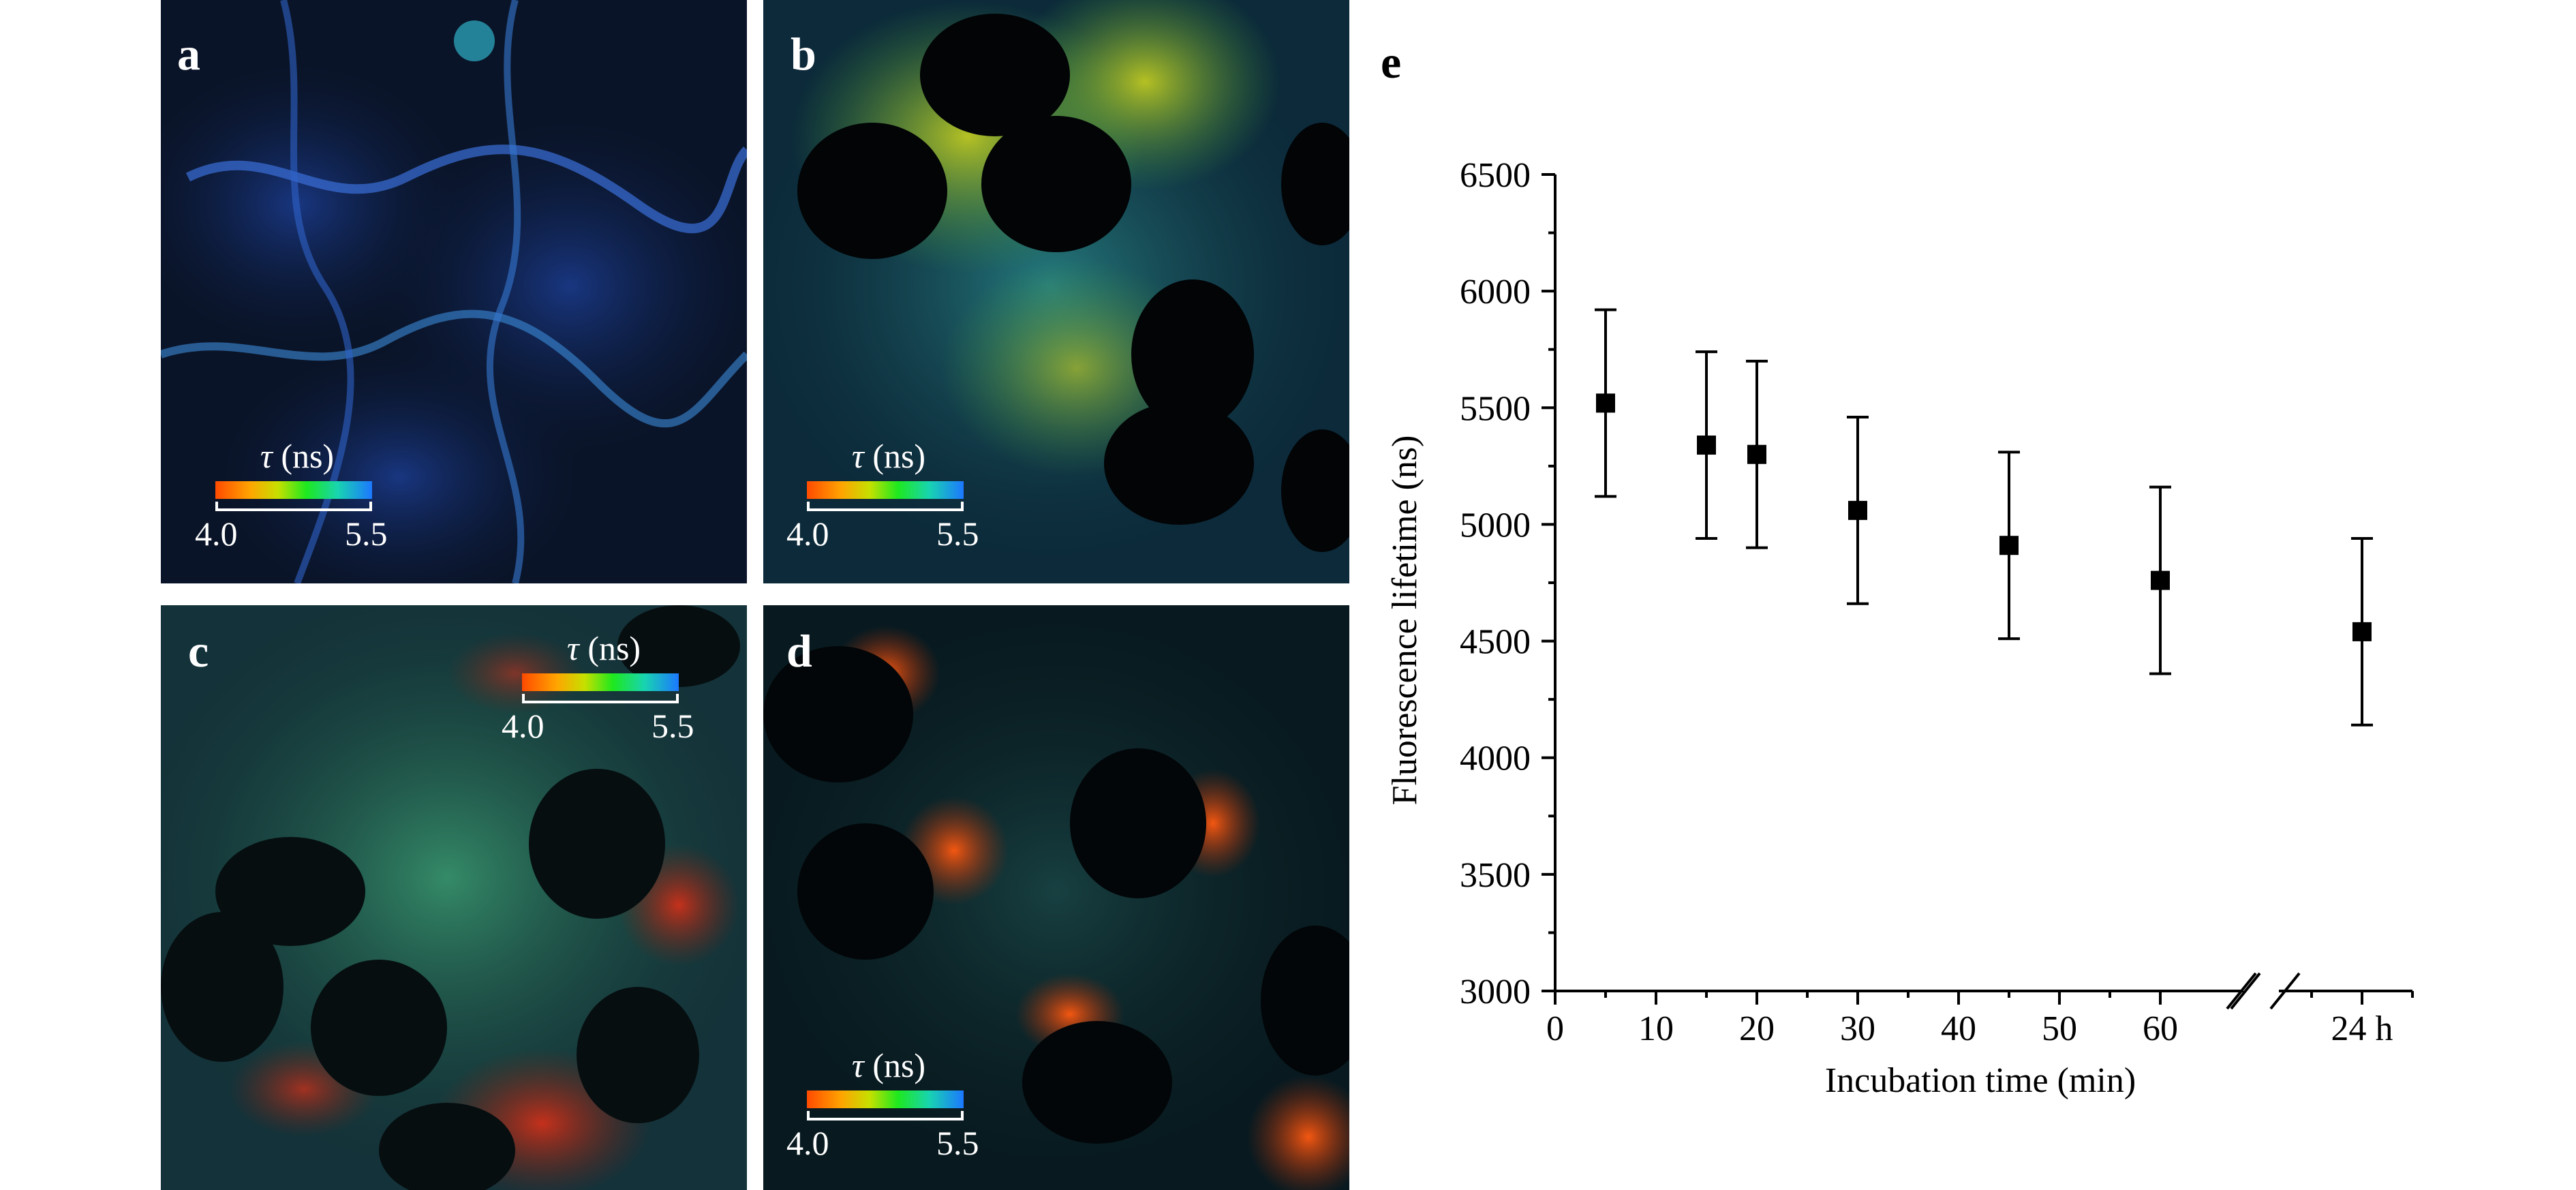 The image size is (2576, 1190). I want to click on panel-a-image, so click(454, 291).